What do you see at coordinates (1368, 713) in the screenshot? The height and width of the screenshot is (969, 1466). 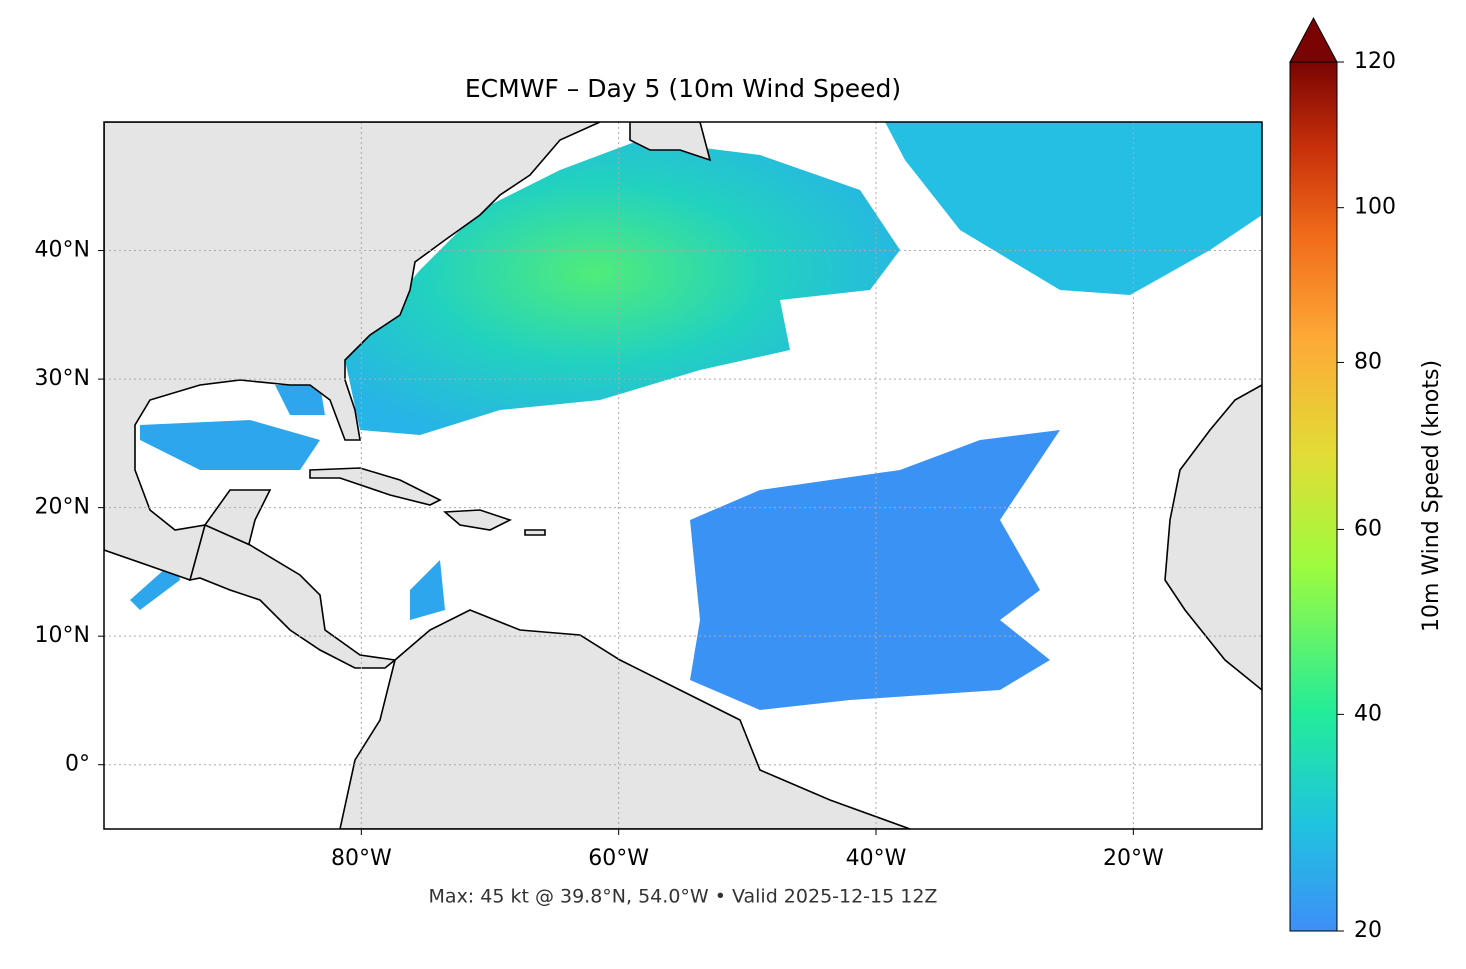 I see `colorbar-tick-label: 40` at bounding box center [1368, 713].